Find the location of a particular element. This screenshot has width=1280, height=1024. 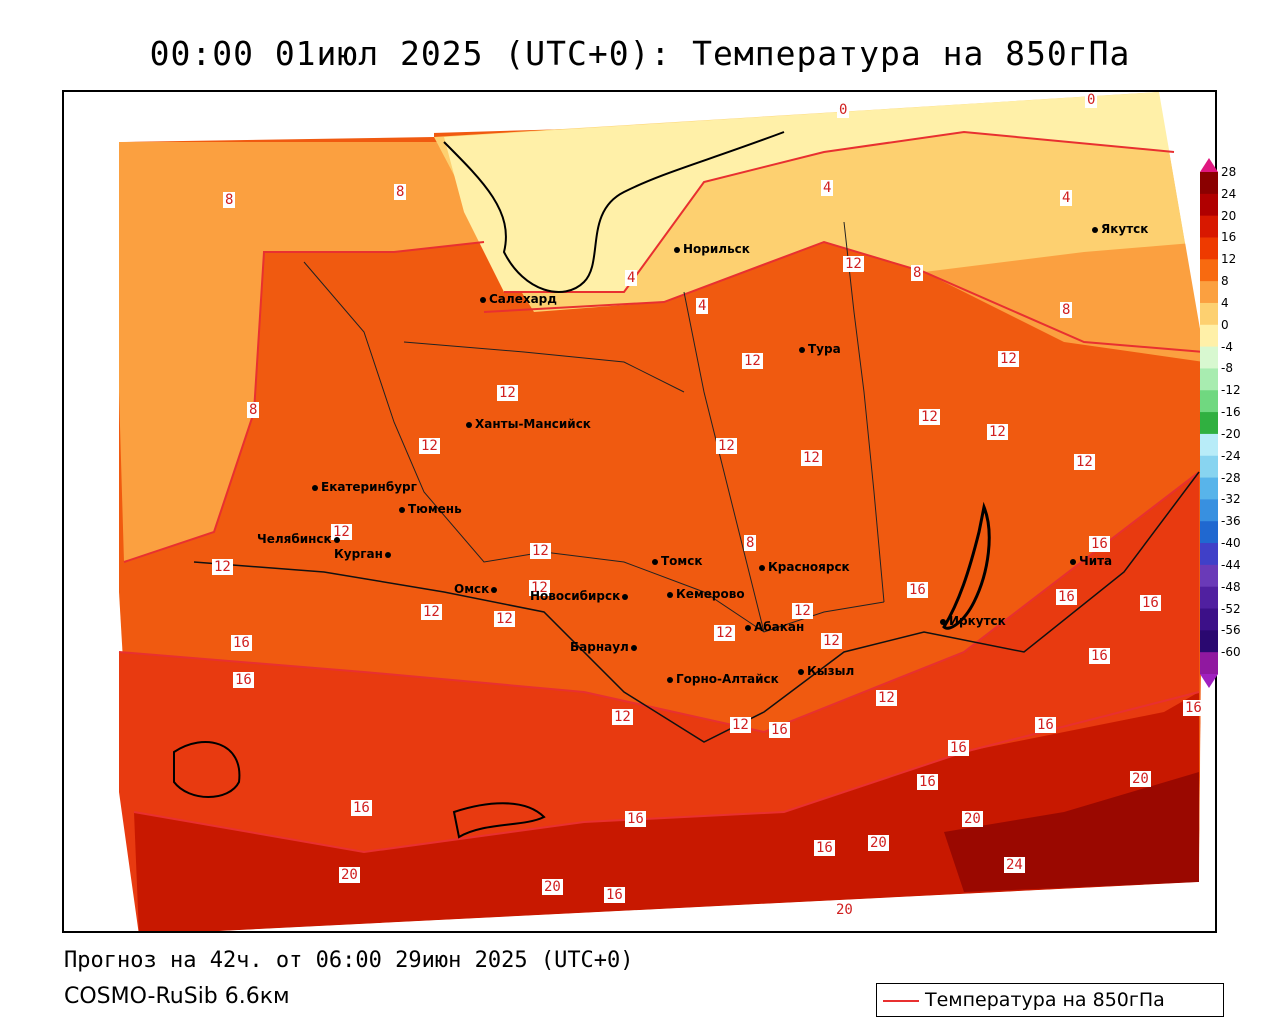

scale-tick-label: 16 is located at coordinates (1229, 237).